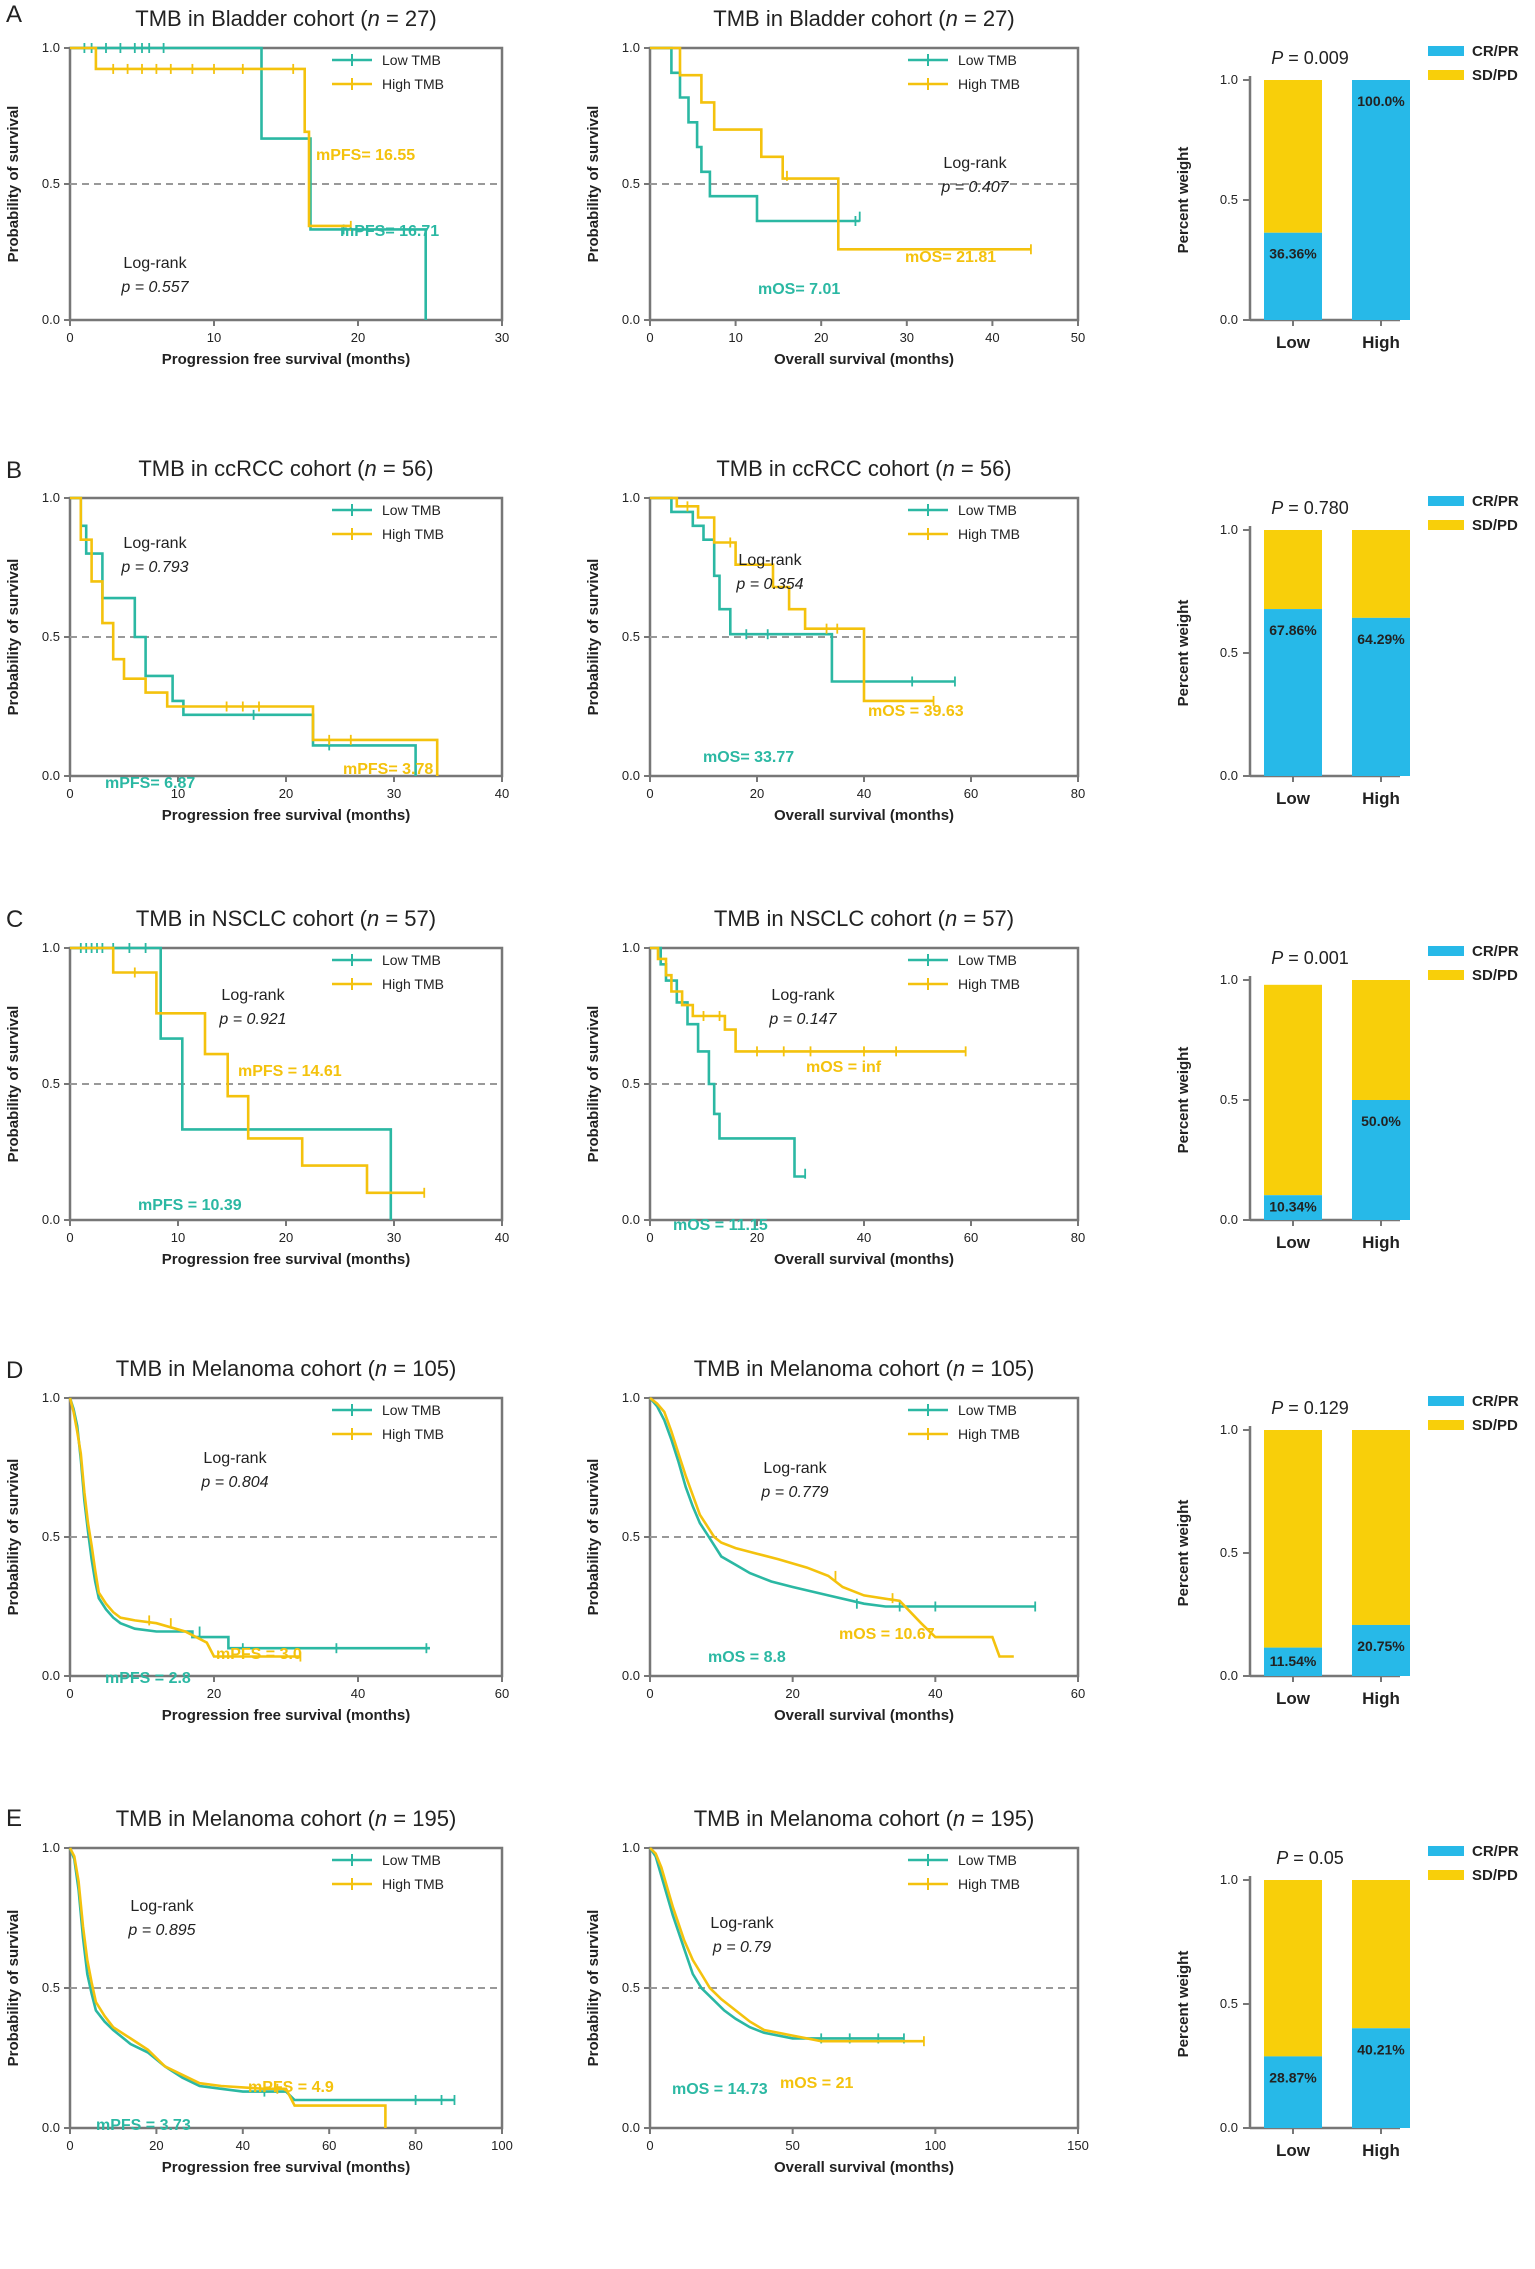 Image resolution: width=1535 pixels, height=2269 pixels. I want to click on bar-p-value: P = 0.05, so click(1310, 1858).